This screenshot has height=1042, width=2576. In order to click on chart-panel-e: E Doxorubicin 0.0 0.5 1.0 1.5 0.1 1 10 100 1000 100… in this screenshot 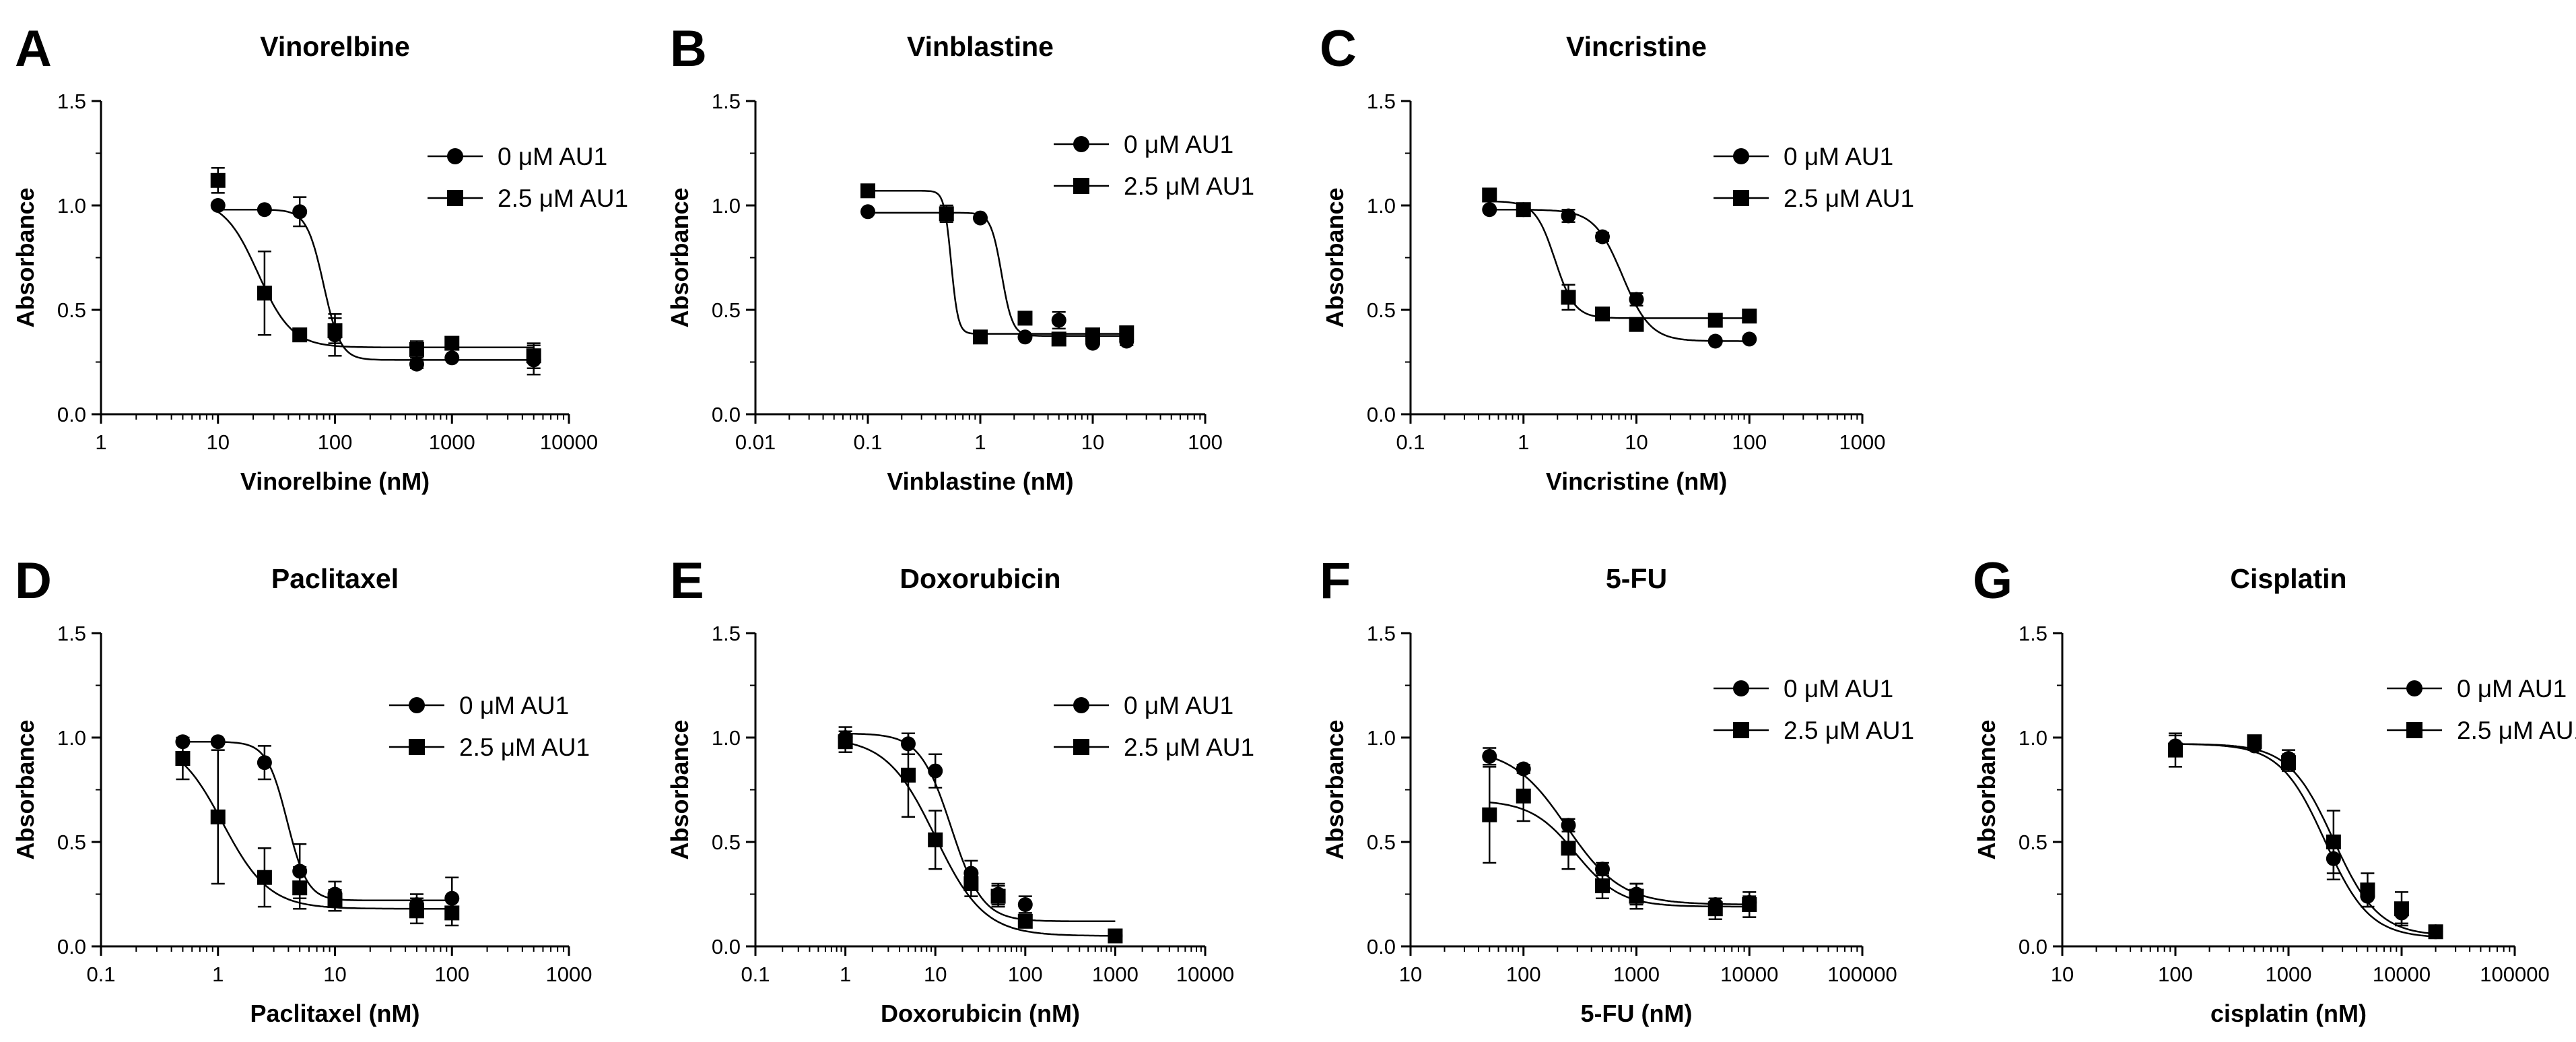, I will do `click(960, 790)`.